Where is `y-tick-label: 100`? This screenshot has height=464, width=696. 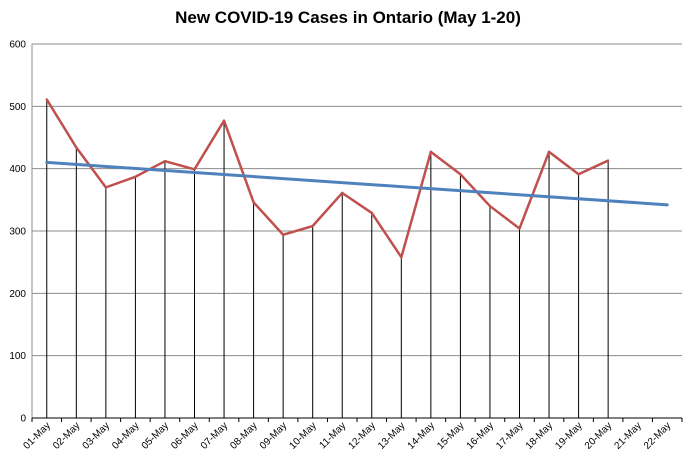
y-tick-label: 100 is located at coordinates (17, 356).